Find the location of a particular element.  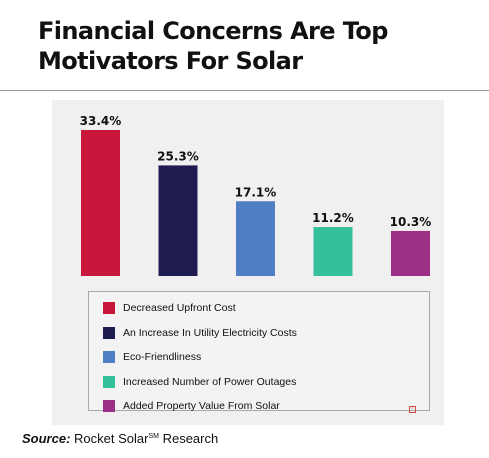

legend-item-2: An Increase In Utility Electricity Costs is located at coordinates (266, 333).